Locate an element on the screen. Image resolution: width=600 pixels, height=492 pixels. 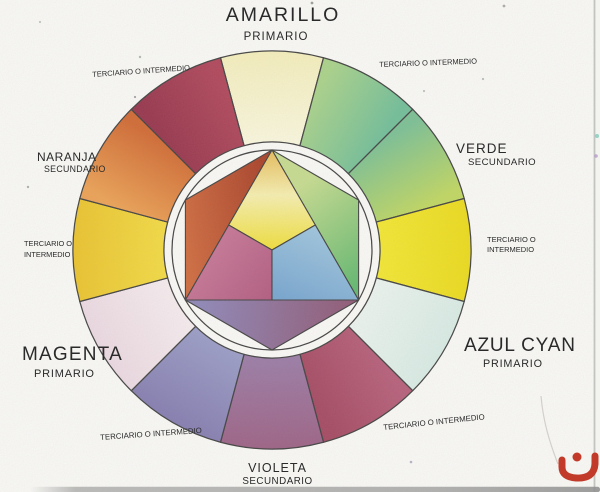
label-terciario-right-line1: TERCIARIO O is located at coordinates (511, 239).